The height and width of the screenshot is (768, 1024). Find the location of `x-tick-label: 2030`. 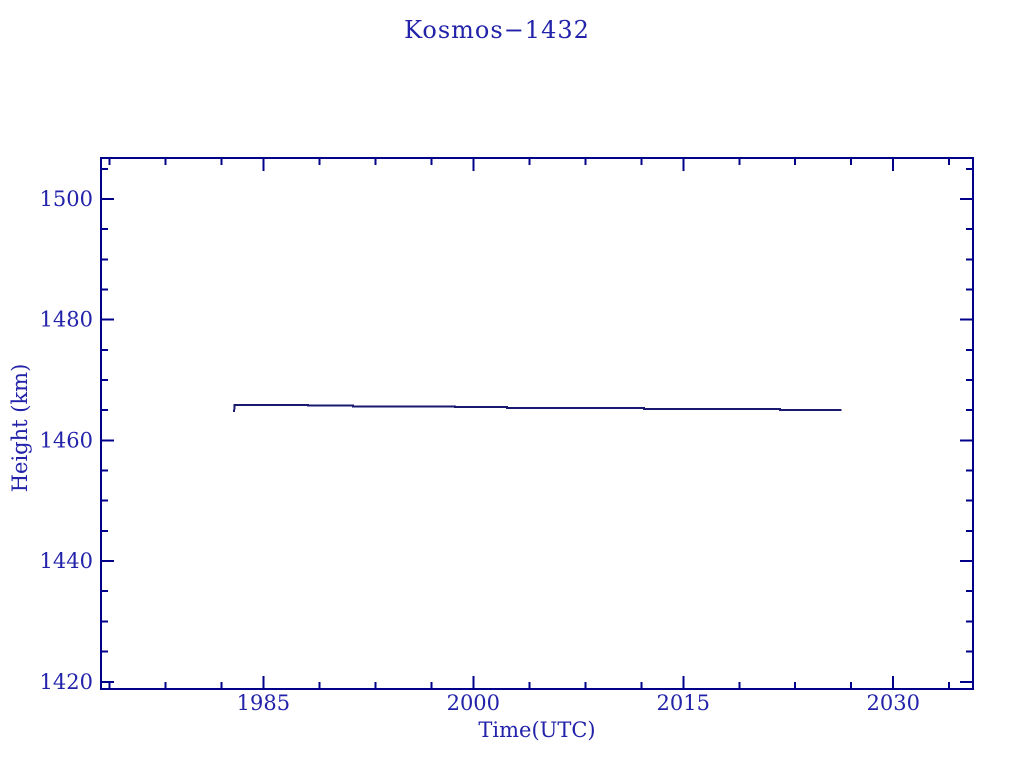

x-tick-label: 2030 is located at coordinates (892, 703).